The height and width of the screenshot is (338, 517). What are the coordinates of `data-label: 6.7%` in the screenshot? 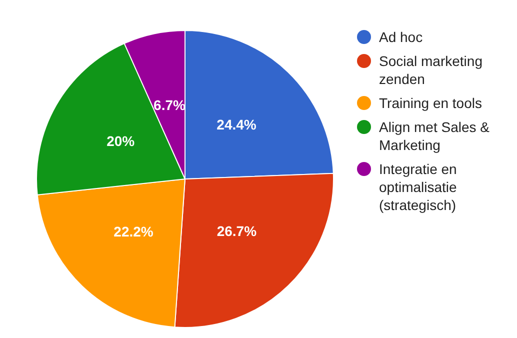 It's located at (170, 105).